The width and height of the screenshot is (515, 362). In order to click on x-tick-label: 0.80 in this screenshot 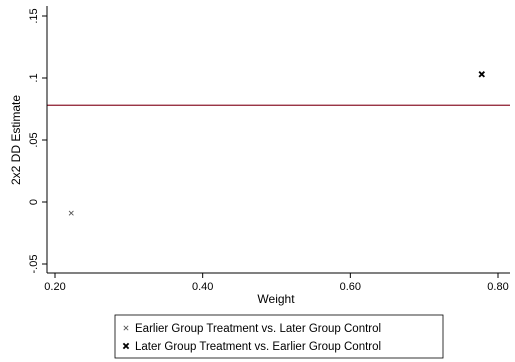, I will do `click(497, 287)`.